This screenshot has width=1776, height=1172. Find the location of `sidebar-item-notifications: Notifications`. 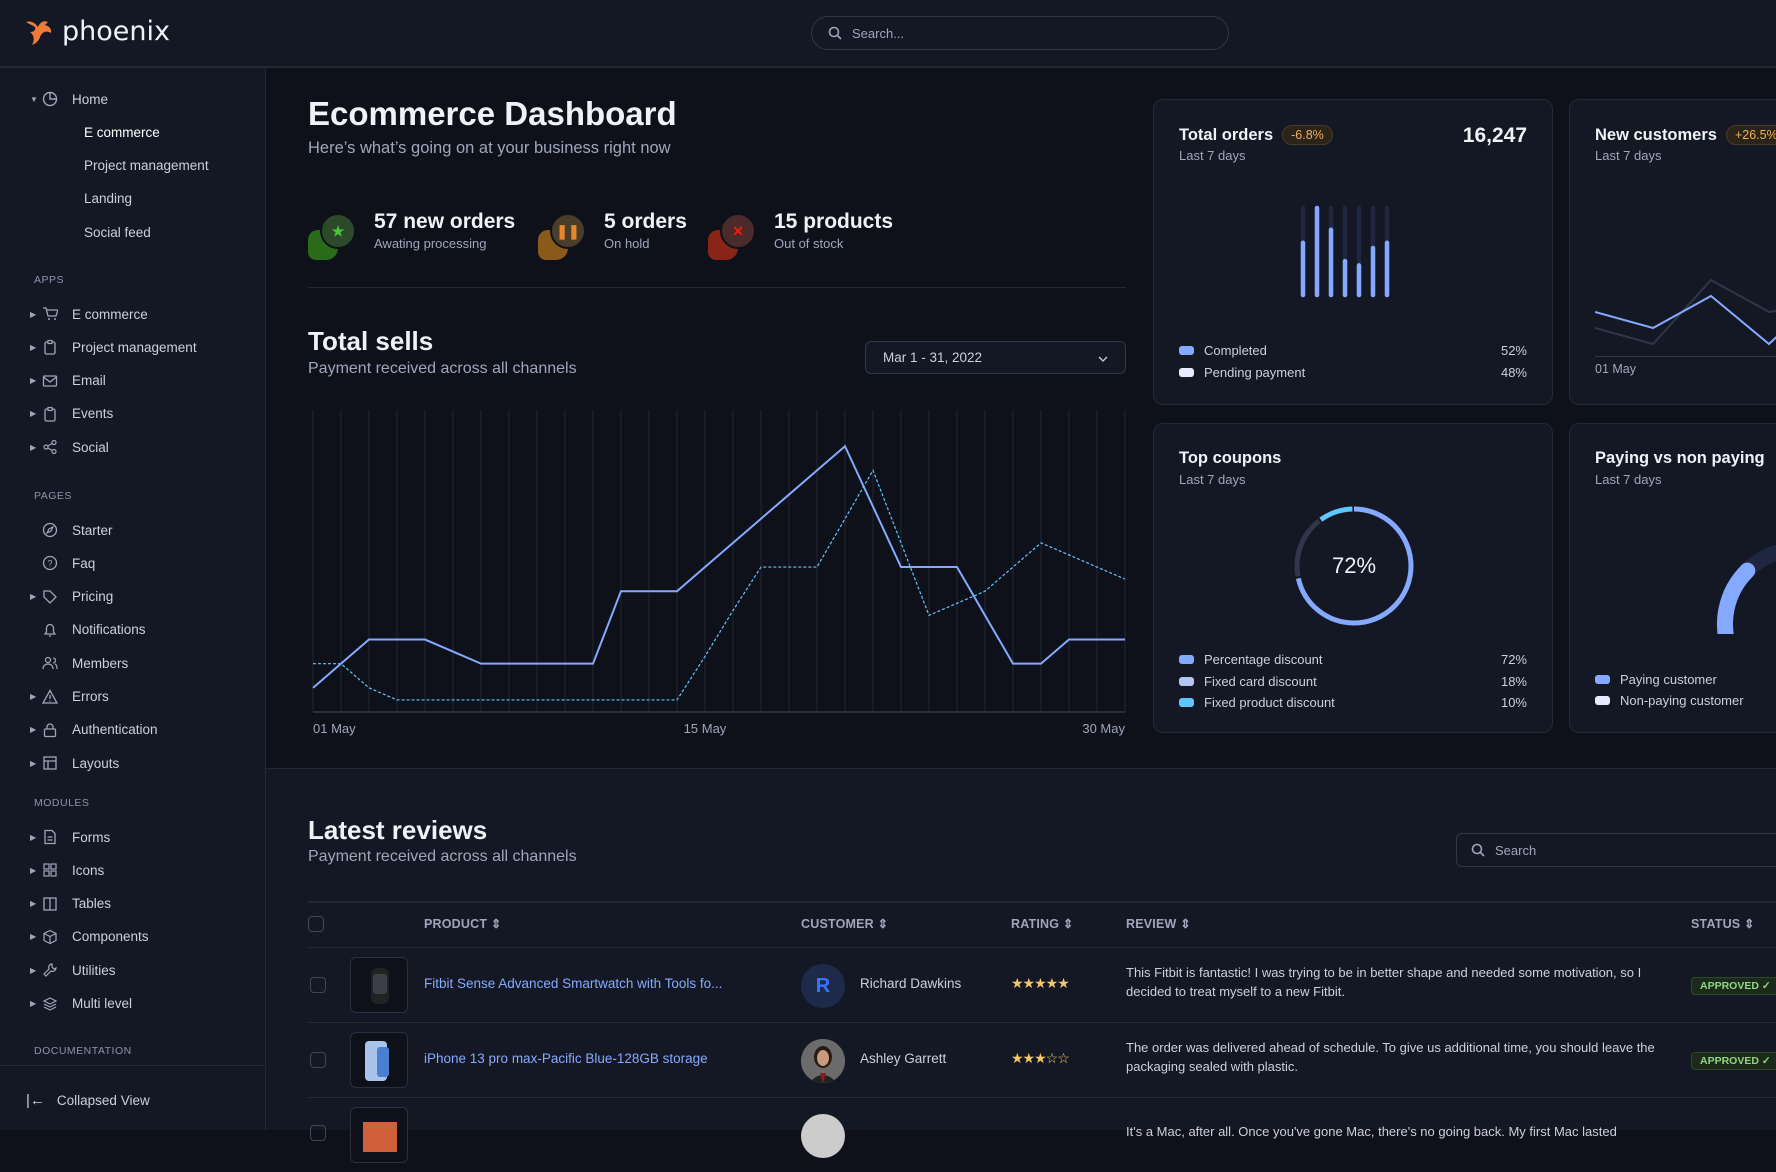

sidebar-item-notifications: Notifications is located at coordinates (88, 630).